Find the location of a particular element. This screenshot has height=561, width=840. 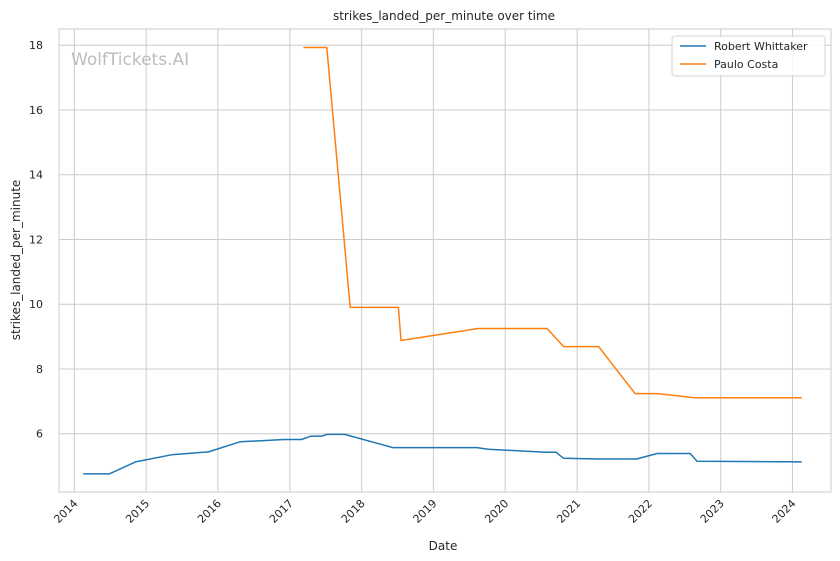

y-tick-labels: 6 8 10 12 14 16 18 is located at coordinates (36, 240).